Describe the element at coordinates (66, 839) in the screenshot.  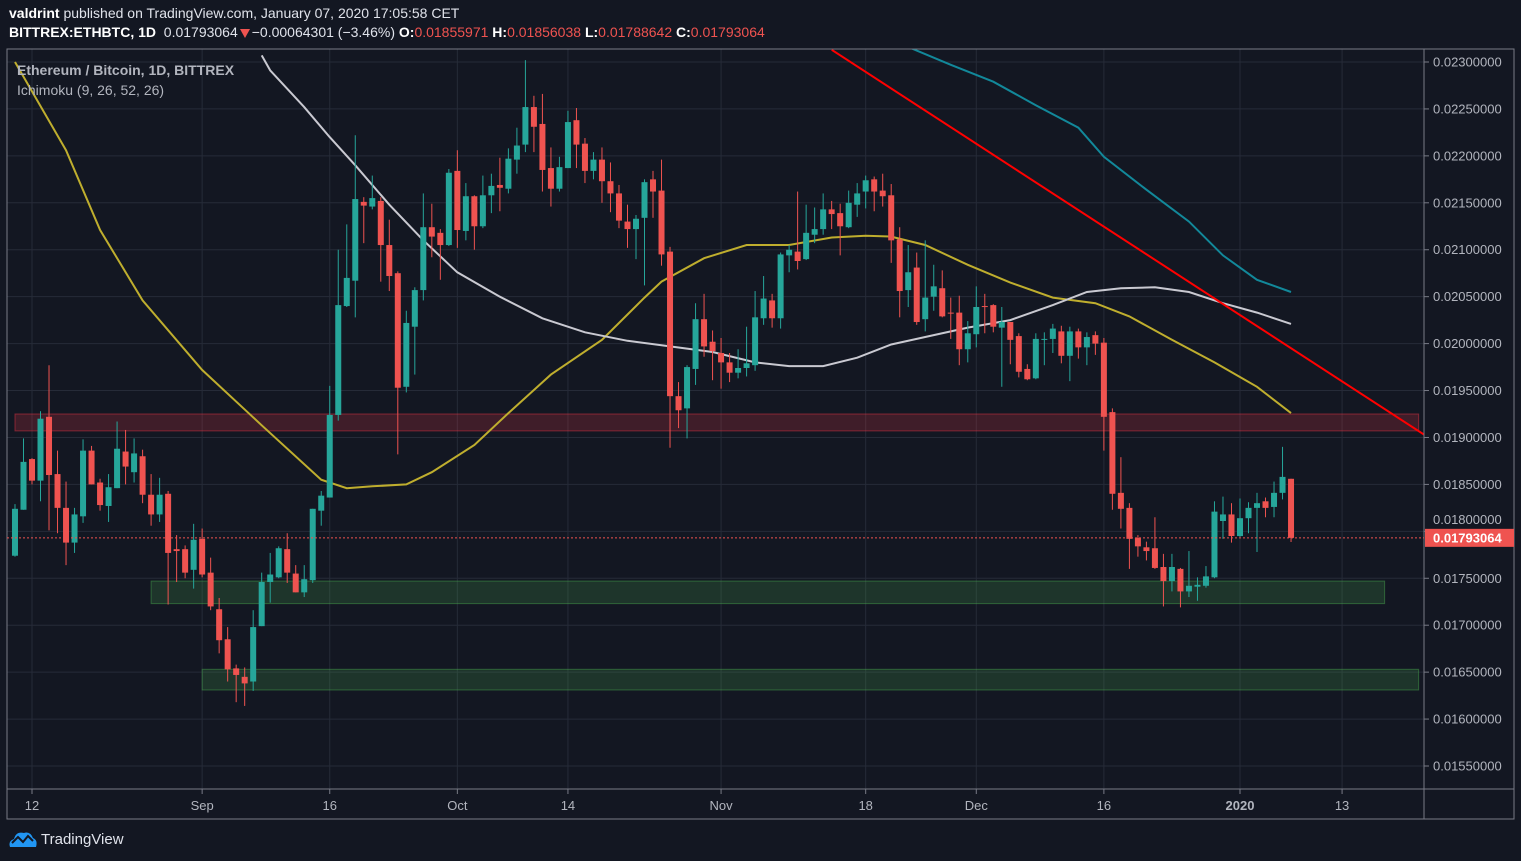
I see `footer-brand: TradingView` at that location.